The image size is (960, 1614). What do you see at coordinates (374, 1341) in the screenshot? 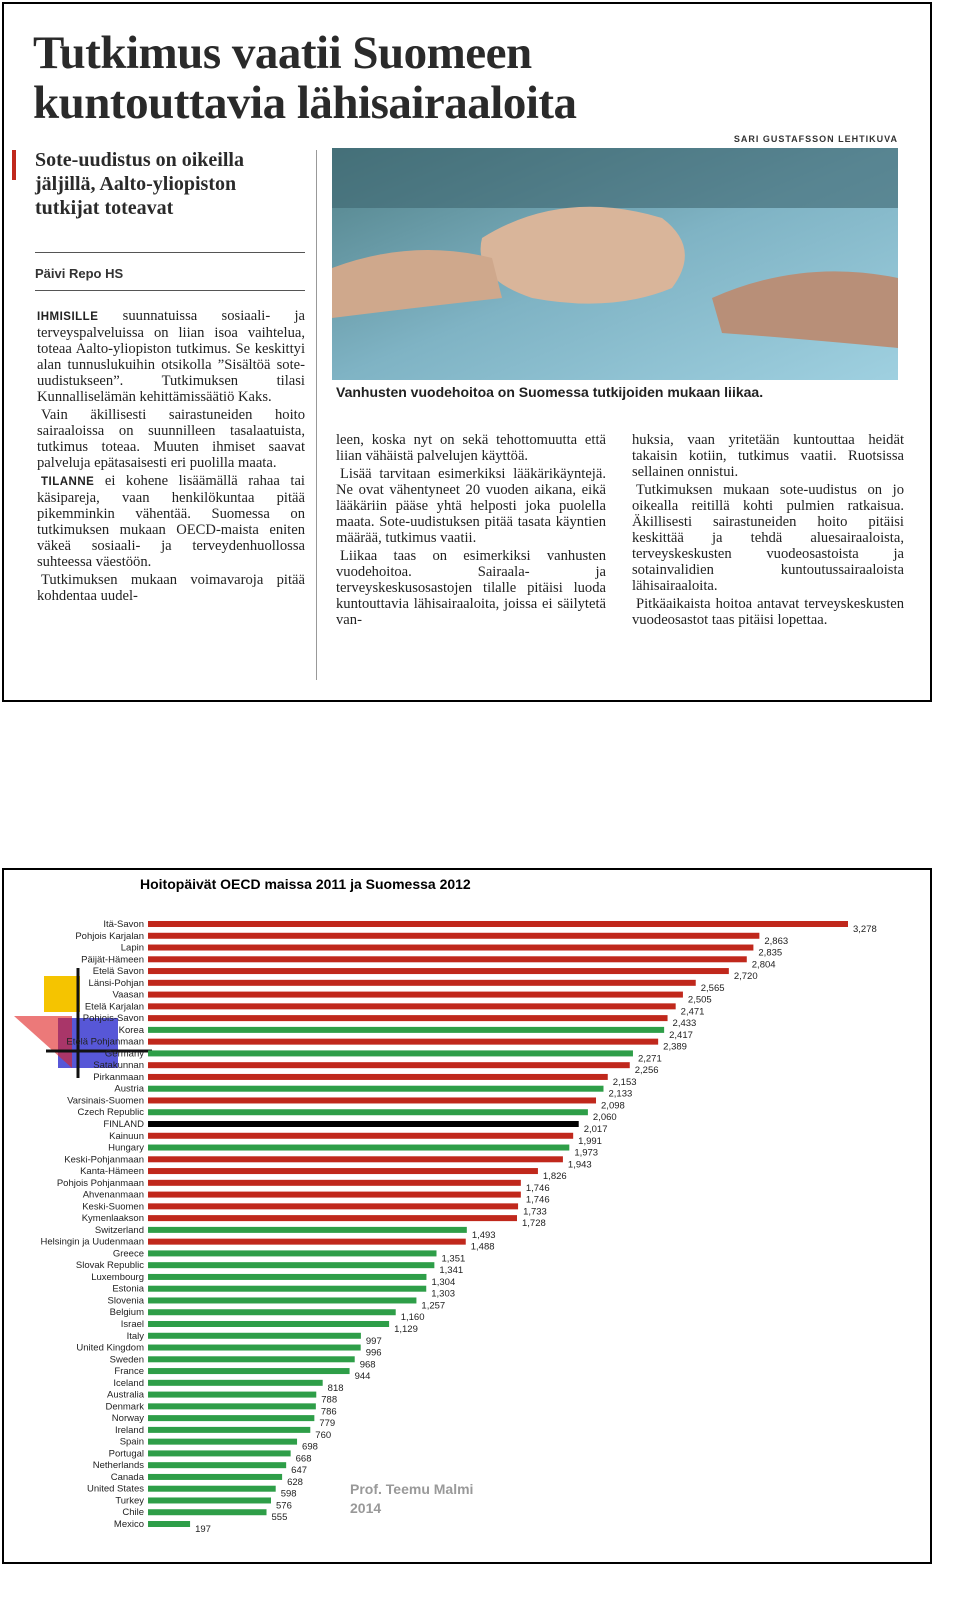
I see `value-label: 997` at bounding box center [374, 1341].